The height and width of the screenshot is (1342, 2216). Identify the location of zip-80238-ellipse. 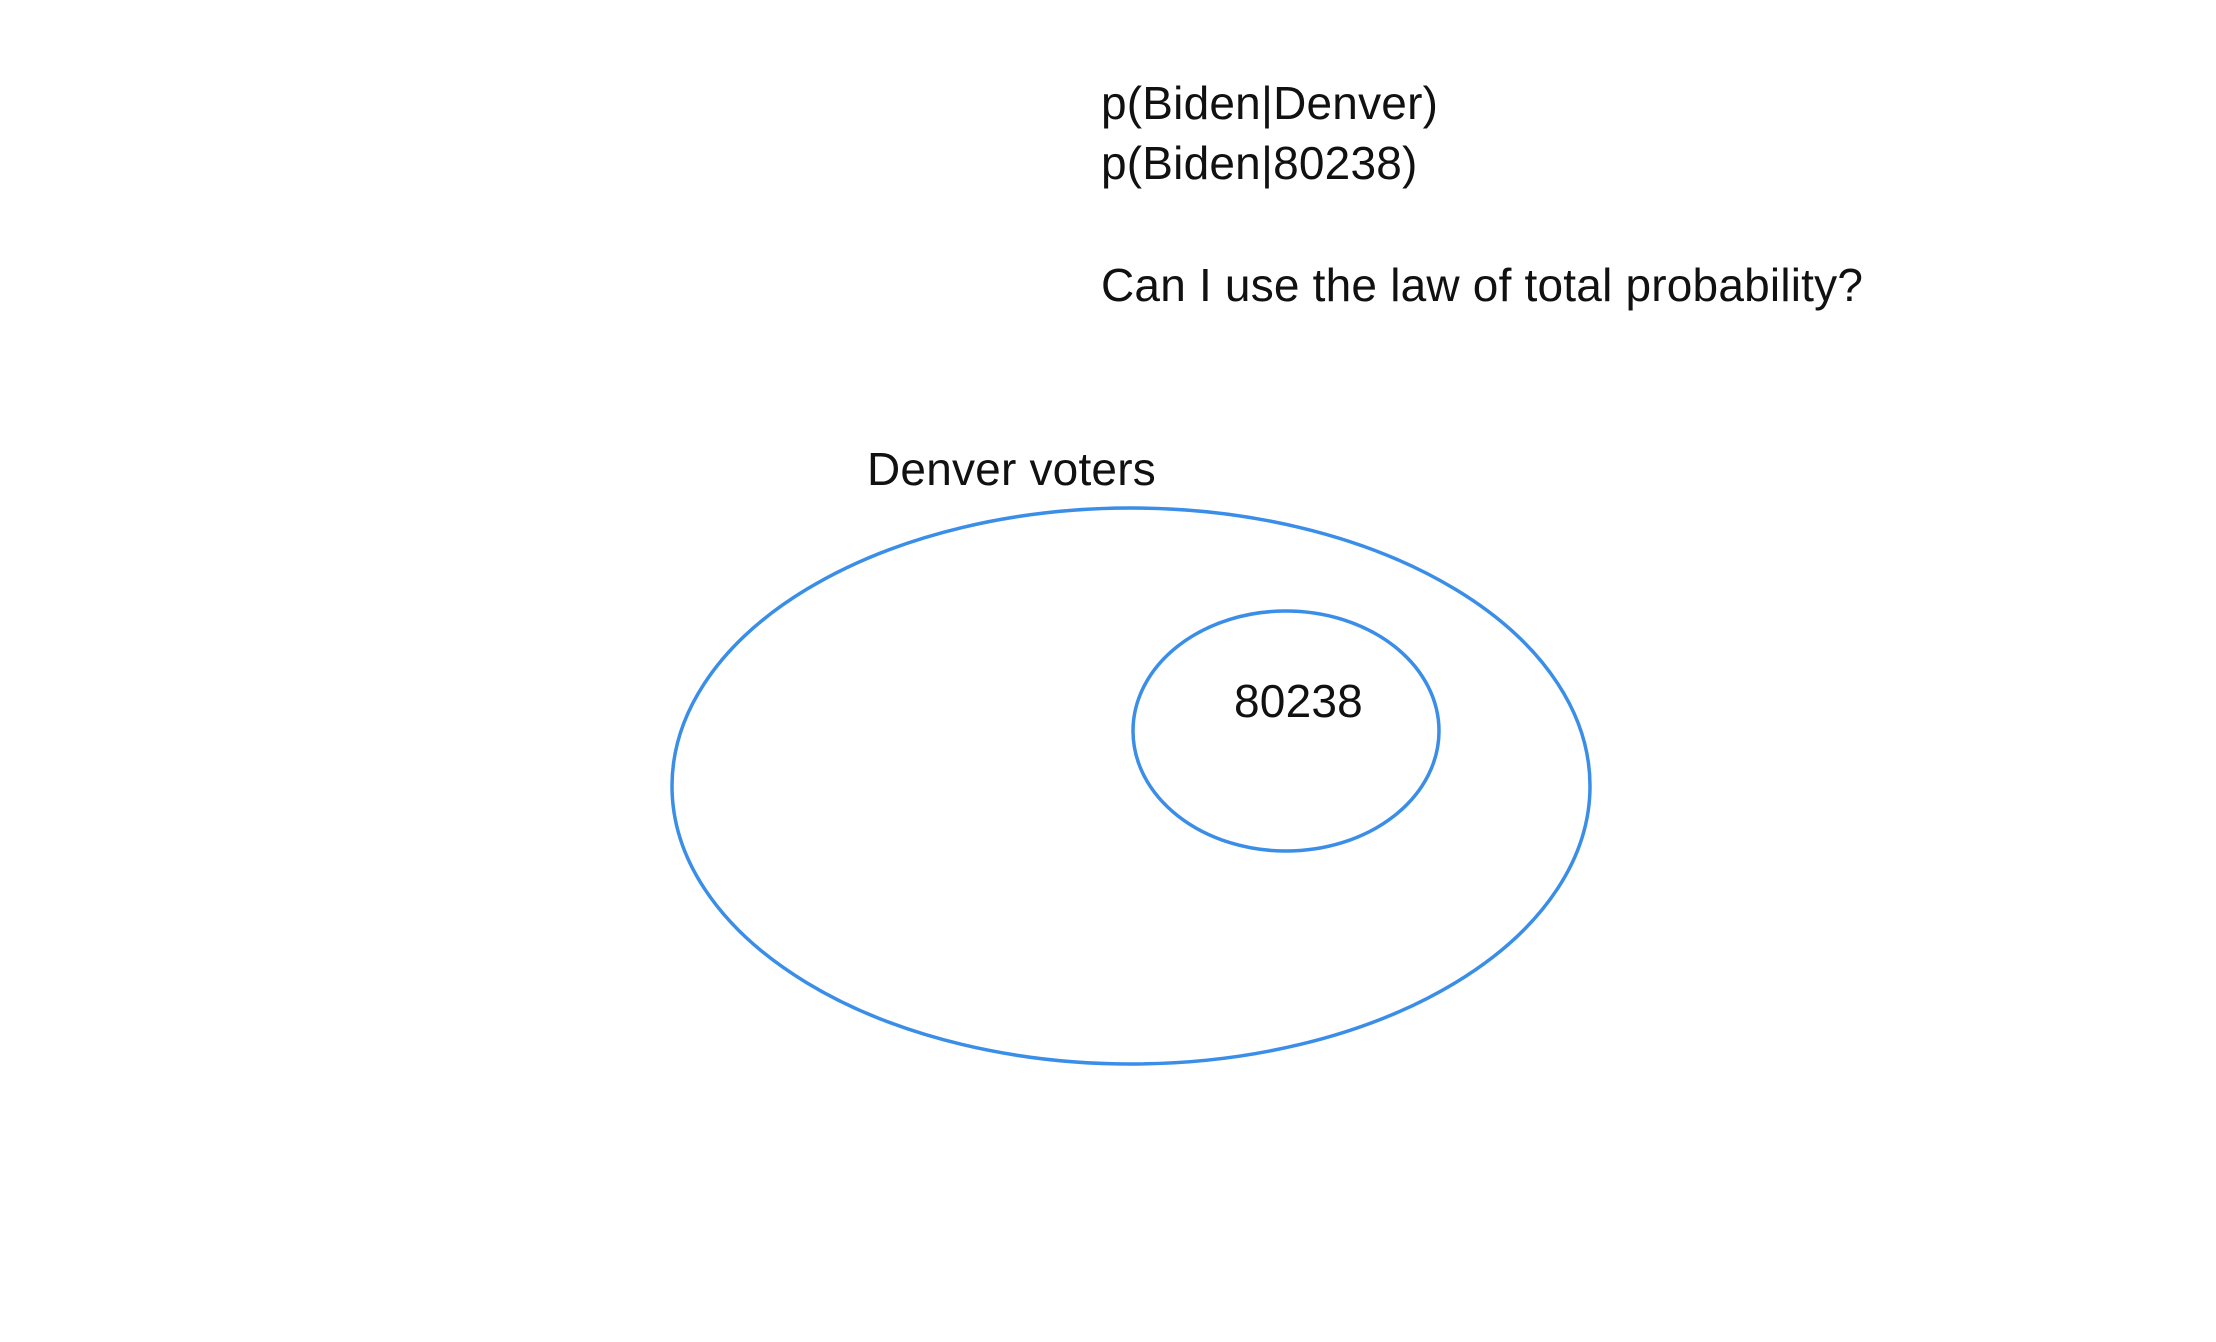
(1286, 731).